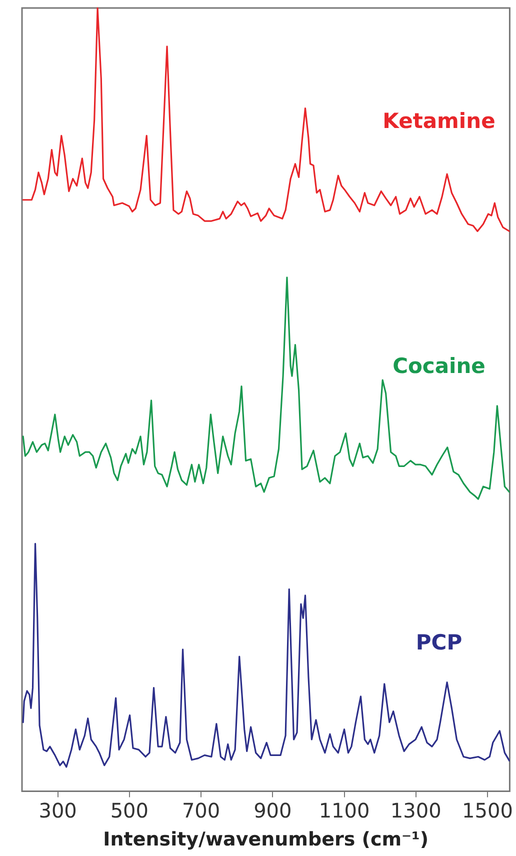 This screenshot has height=856, width=516. I want to click on x-tick-label: 300, so click(57, 810).